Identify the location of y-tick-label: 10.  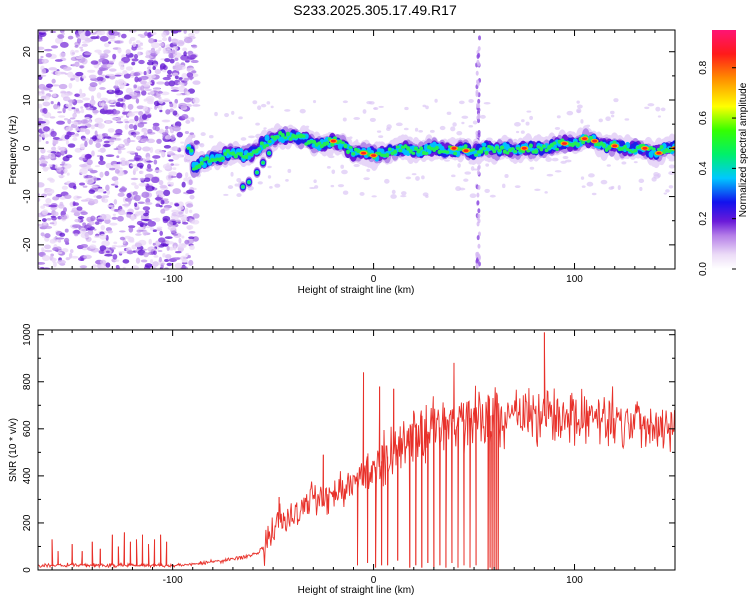
(27, 100).